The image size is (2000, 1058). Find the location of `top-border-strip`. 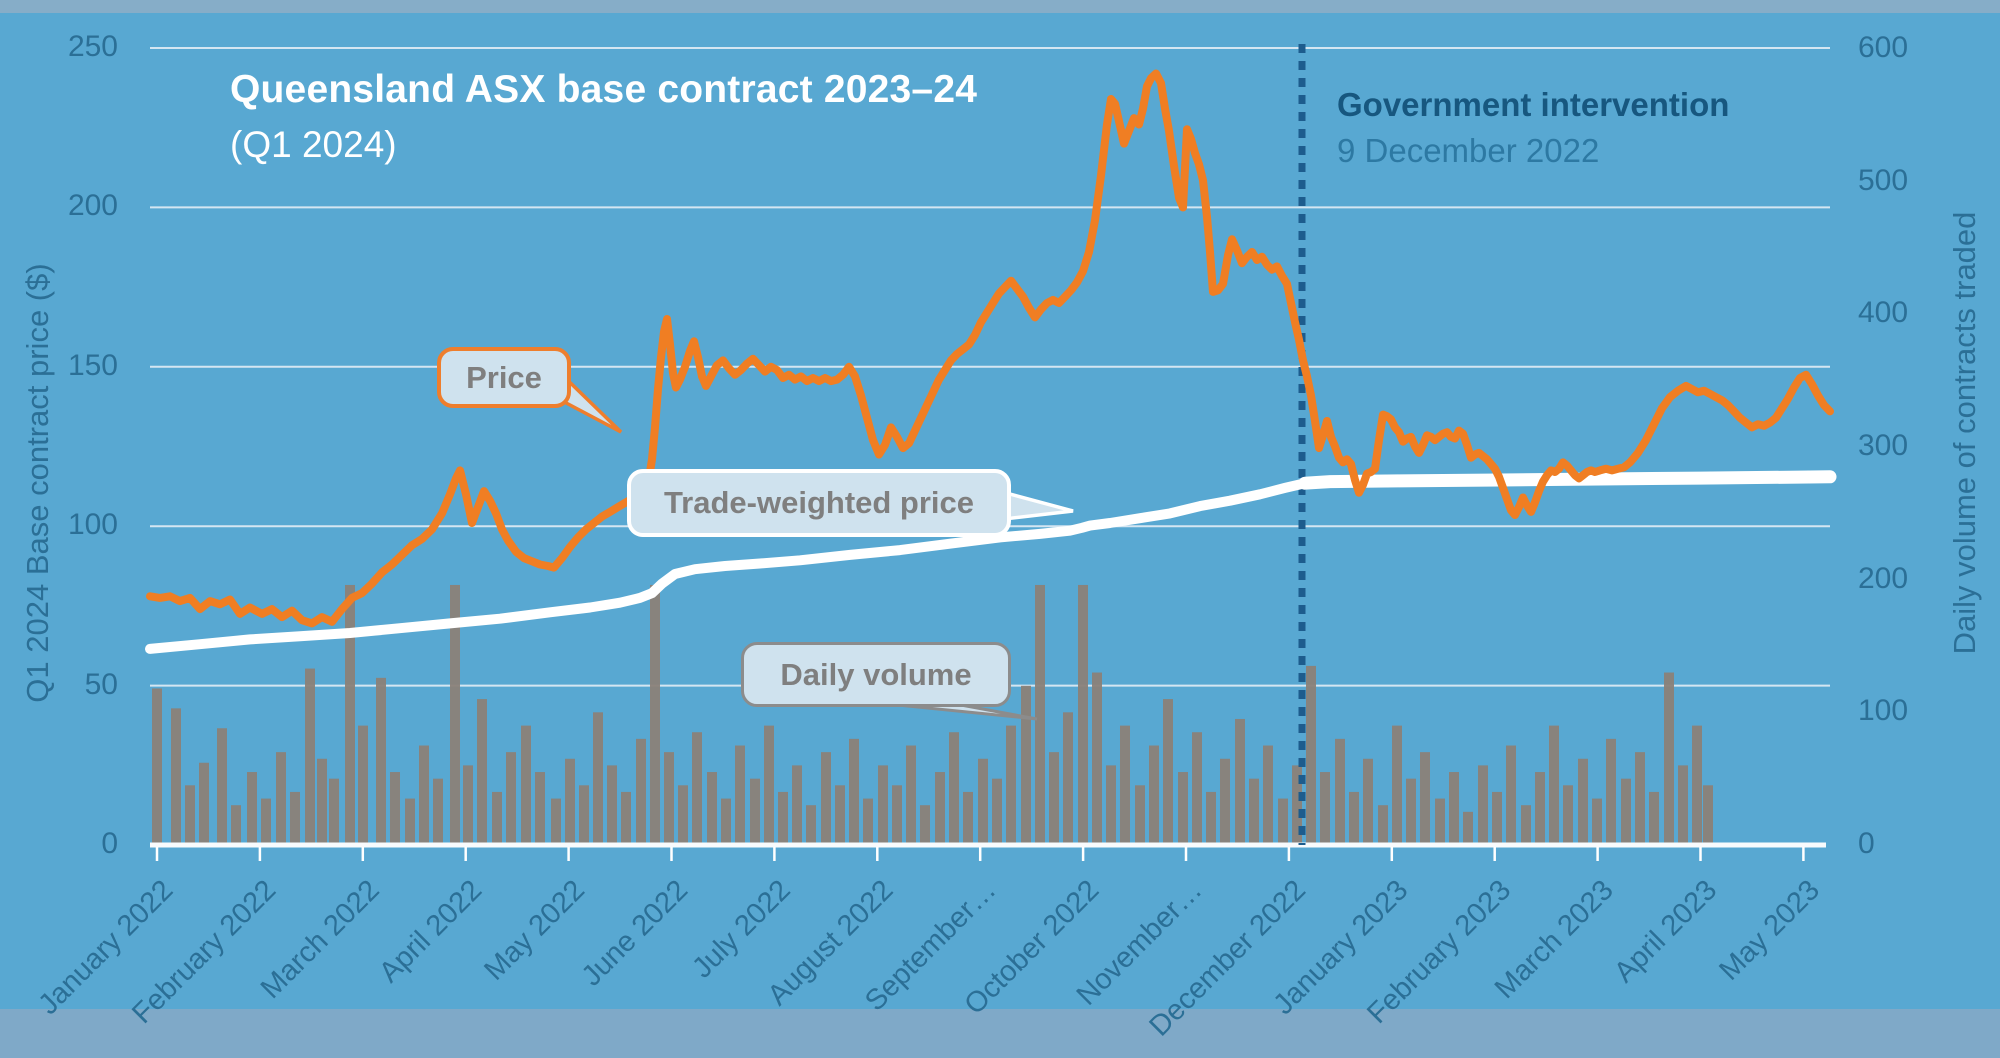

top-border-strip is located at coordinates (1000, 6).